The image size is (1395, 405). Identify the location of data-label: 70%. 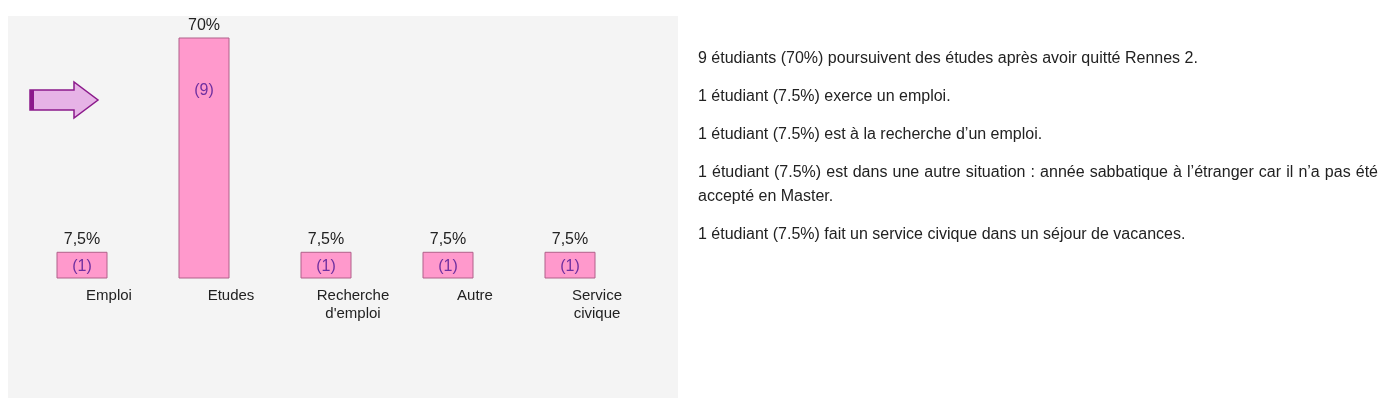
(204, 24).